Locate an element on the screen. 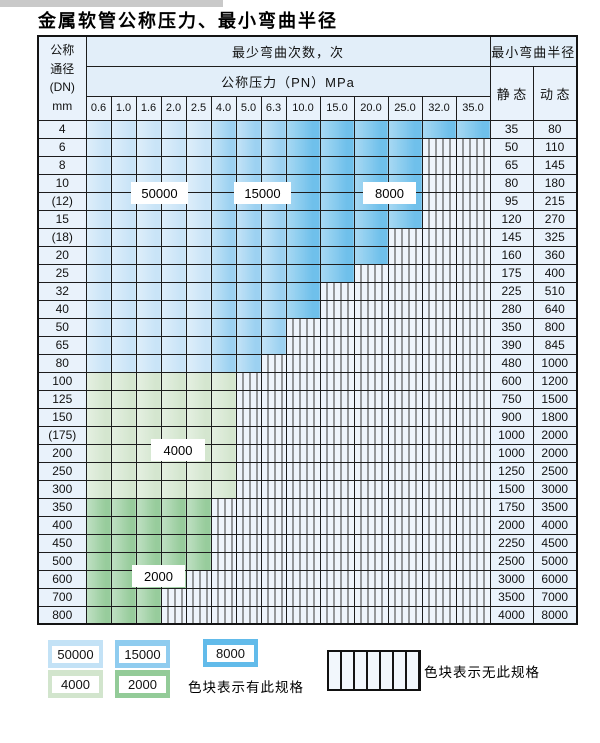 This screenshot has width=600, height=743. static-radius-value: 480 is located at coordinates (511, 363).